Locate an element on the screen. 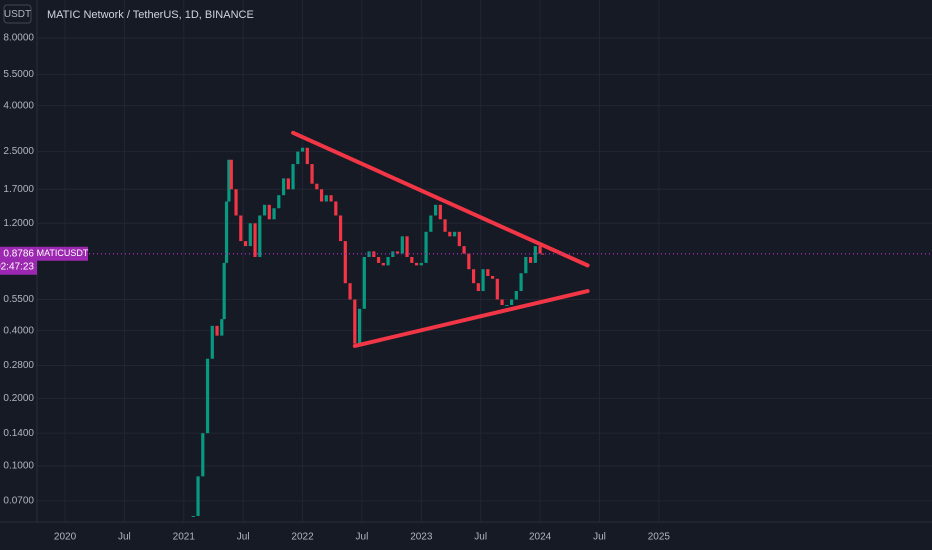 Image resolution: width=932 pixels, height=550 pixels. y-tick-label: 1.2000 is located at coordinates (18, 223).